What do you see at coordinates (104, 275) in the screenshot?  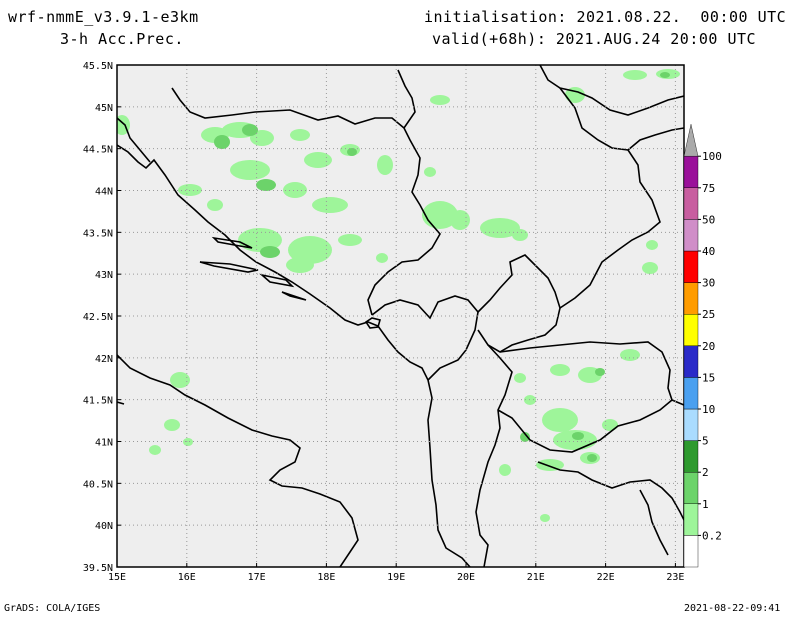 I see `lat-tick-label: 43N` at bounding box center [104, 275].